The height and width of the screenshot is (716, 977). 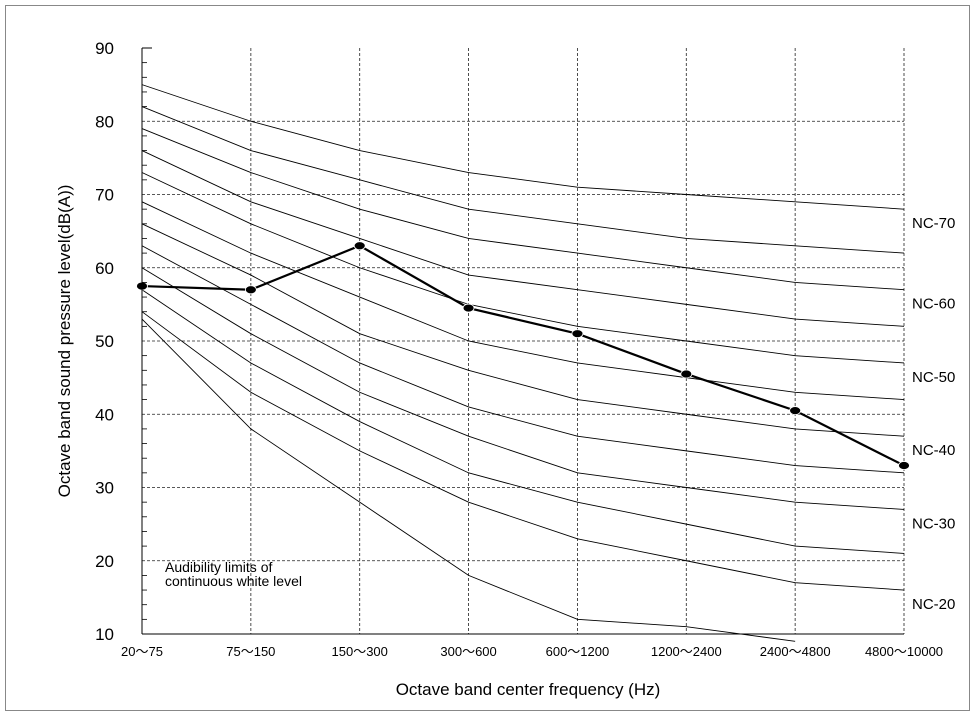 What do you see at coordinates (64, 341) in the screenshot?
I see `y-axis-label: Octave band sound pressure level(dB(A))` at bounding box center [64, 341].